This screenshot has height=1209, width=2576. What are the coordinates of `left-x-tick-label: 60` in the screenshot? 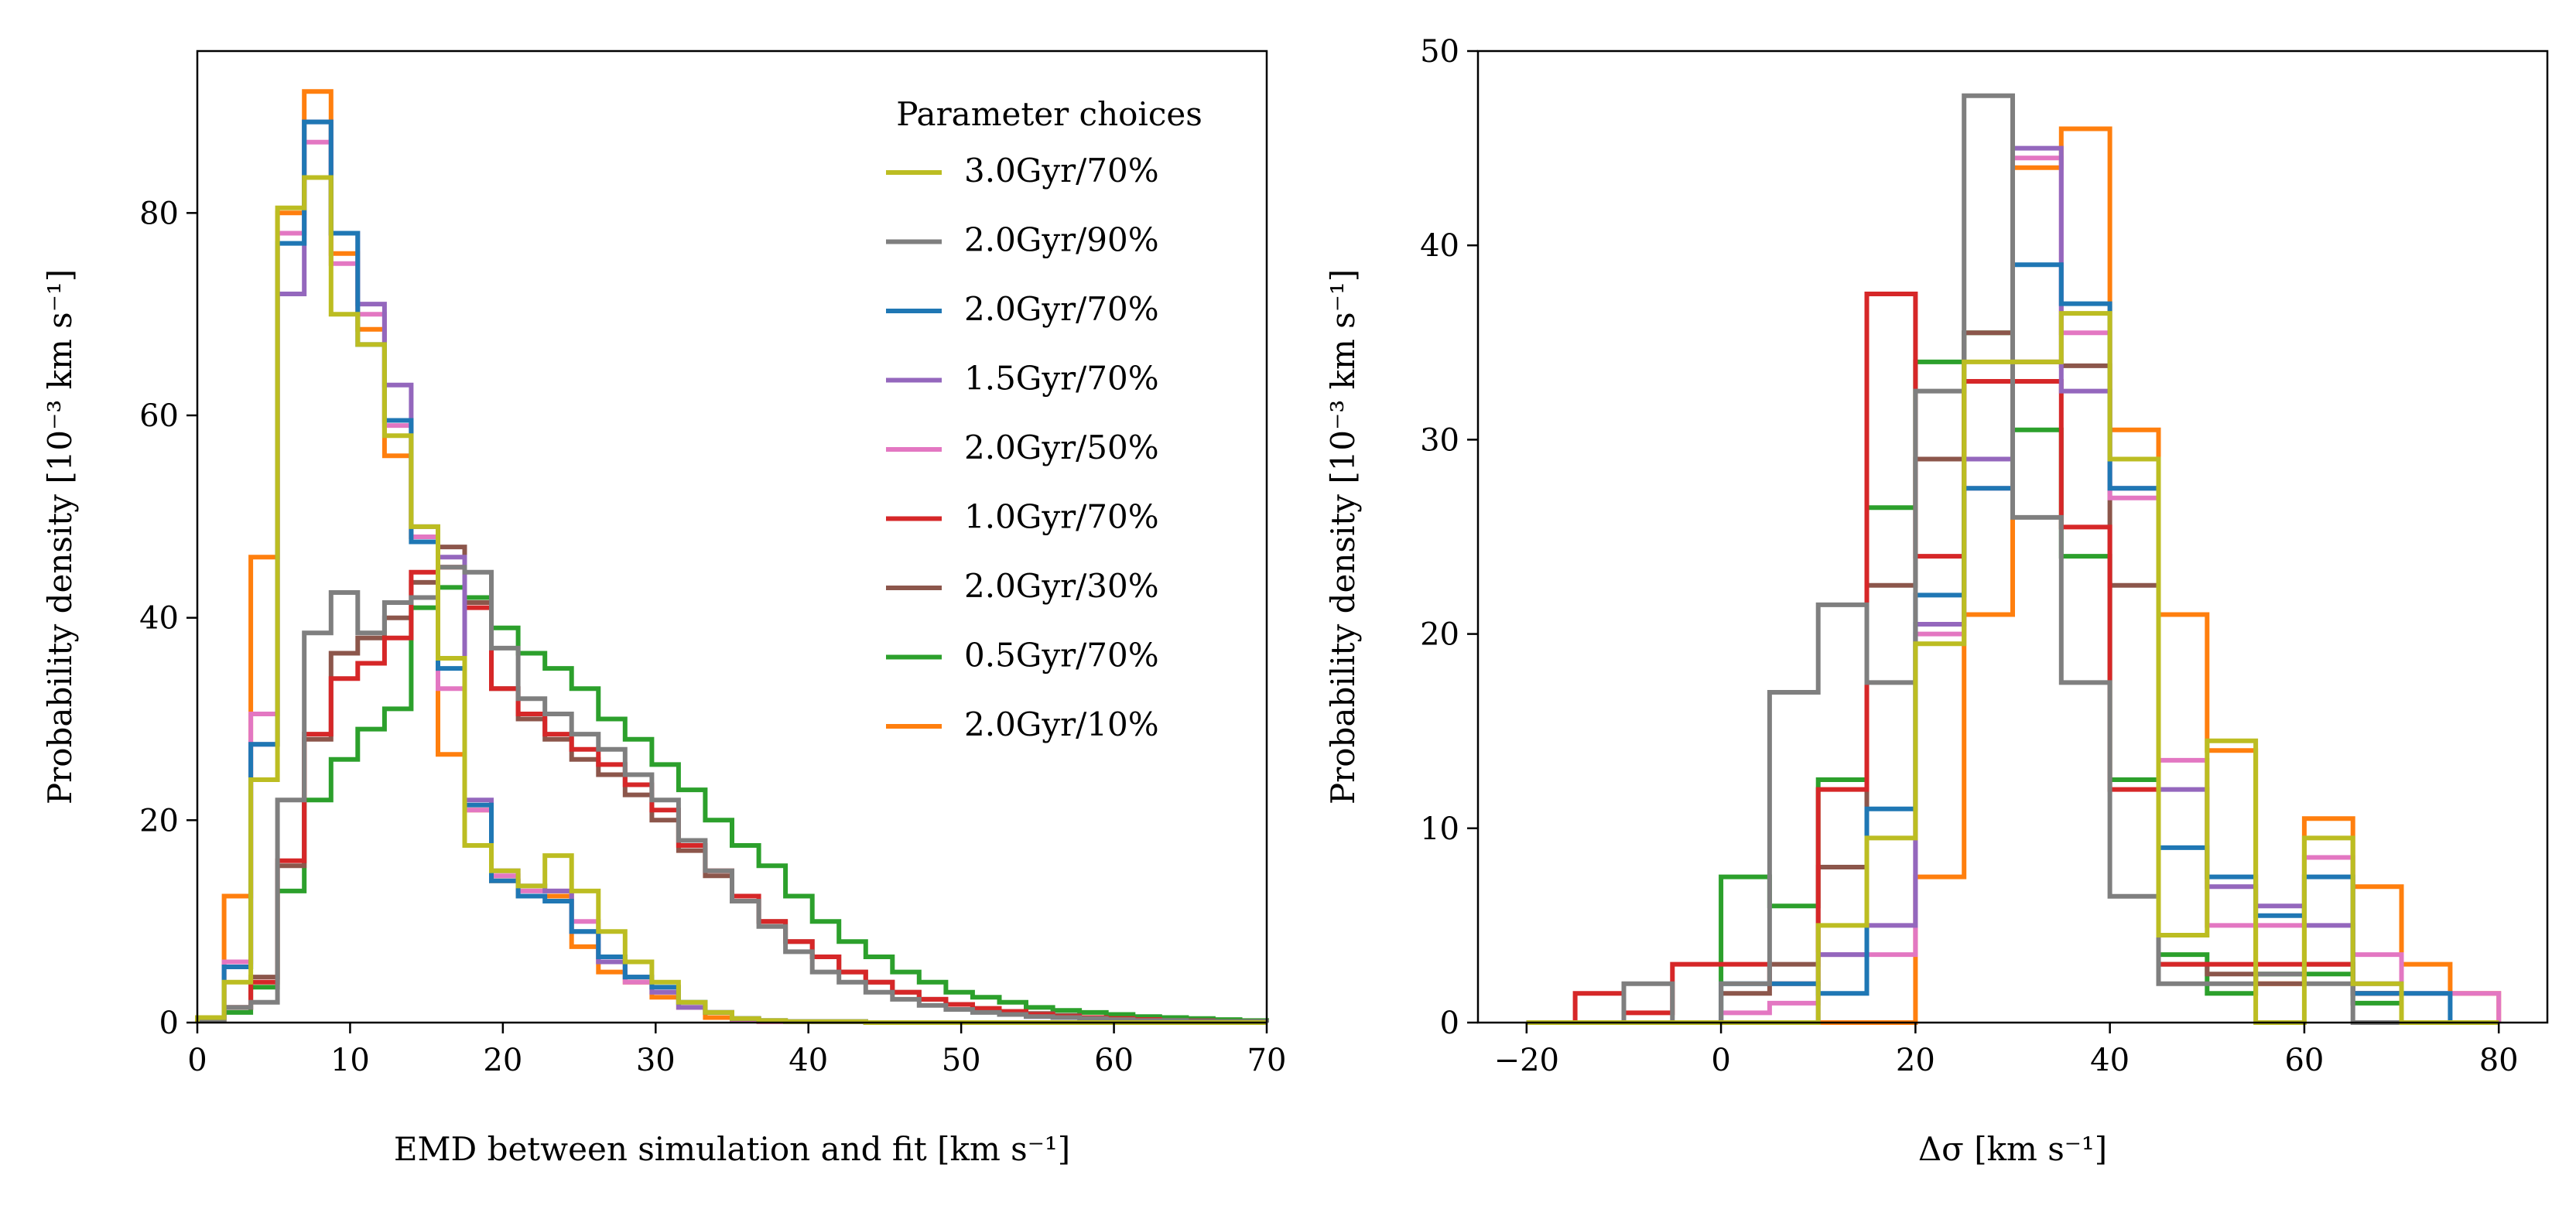 It's located at (1114, 1060).